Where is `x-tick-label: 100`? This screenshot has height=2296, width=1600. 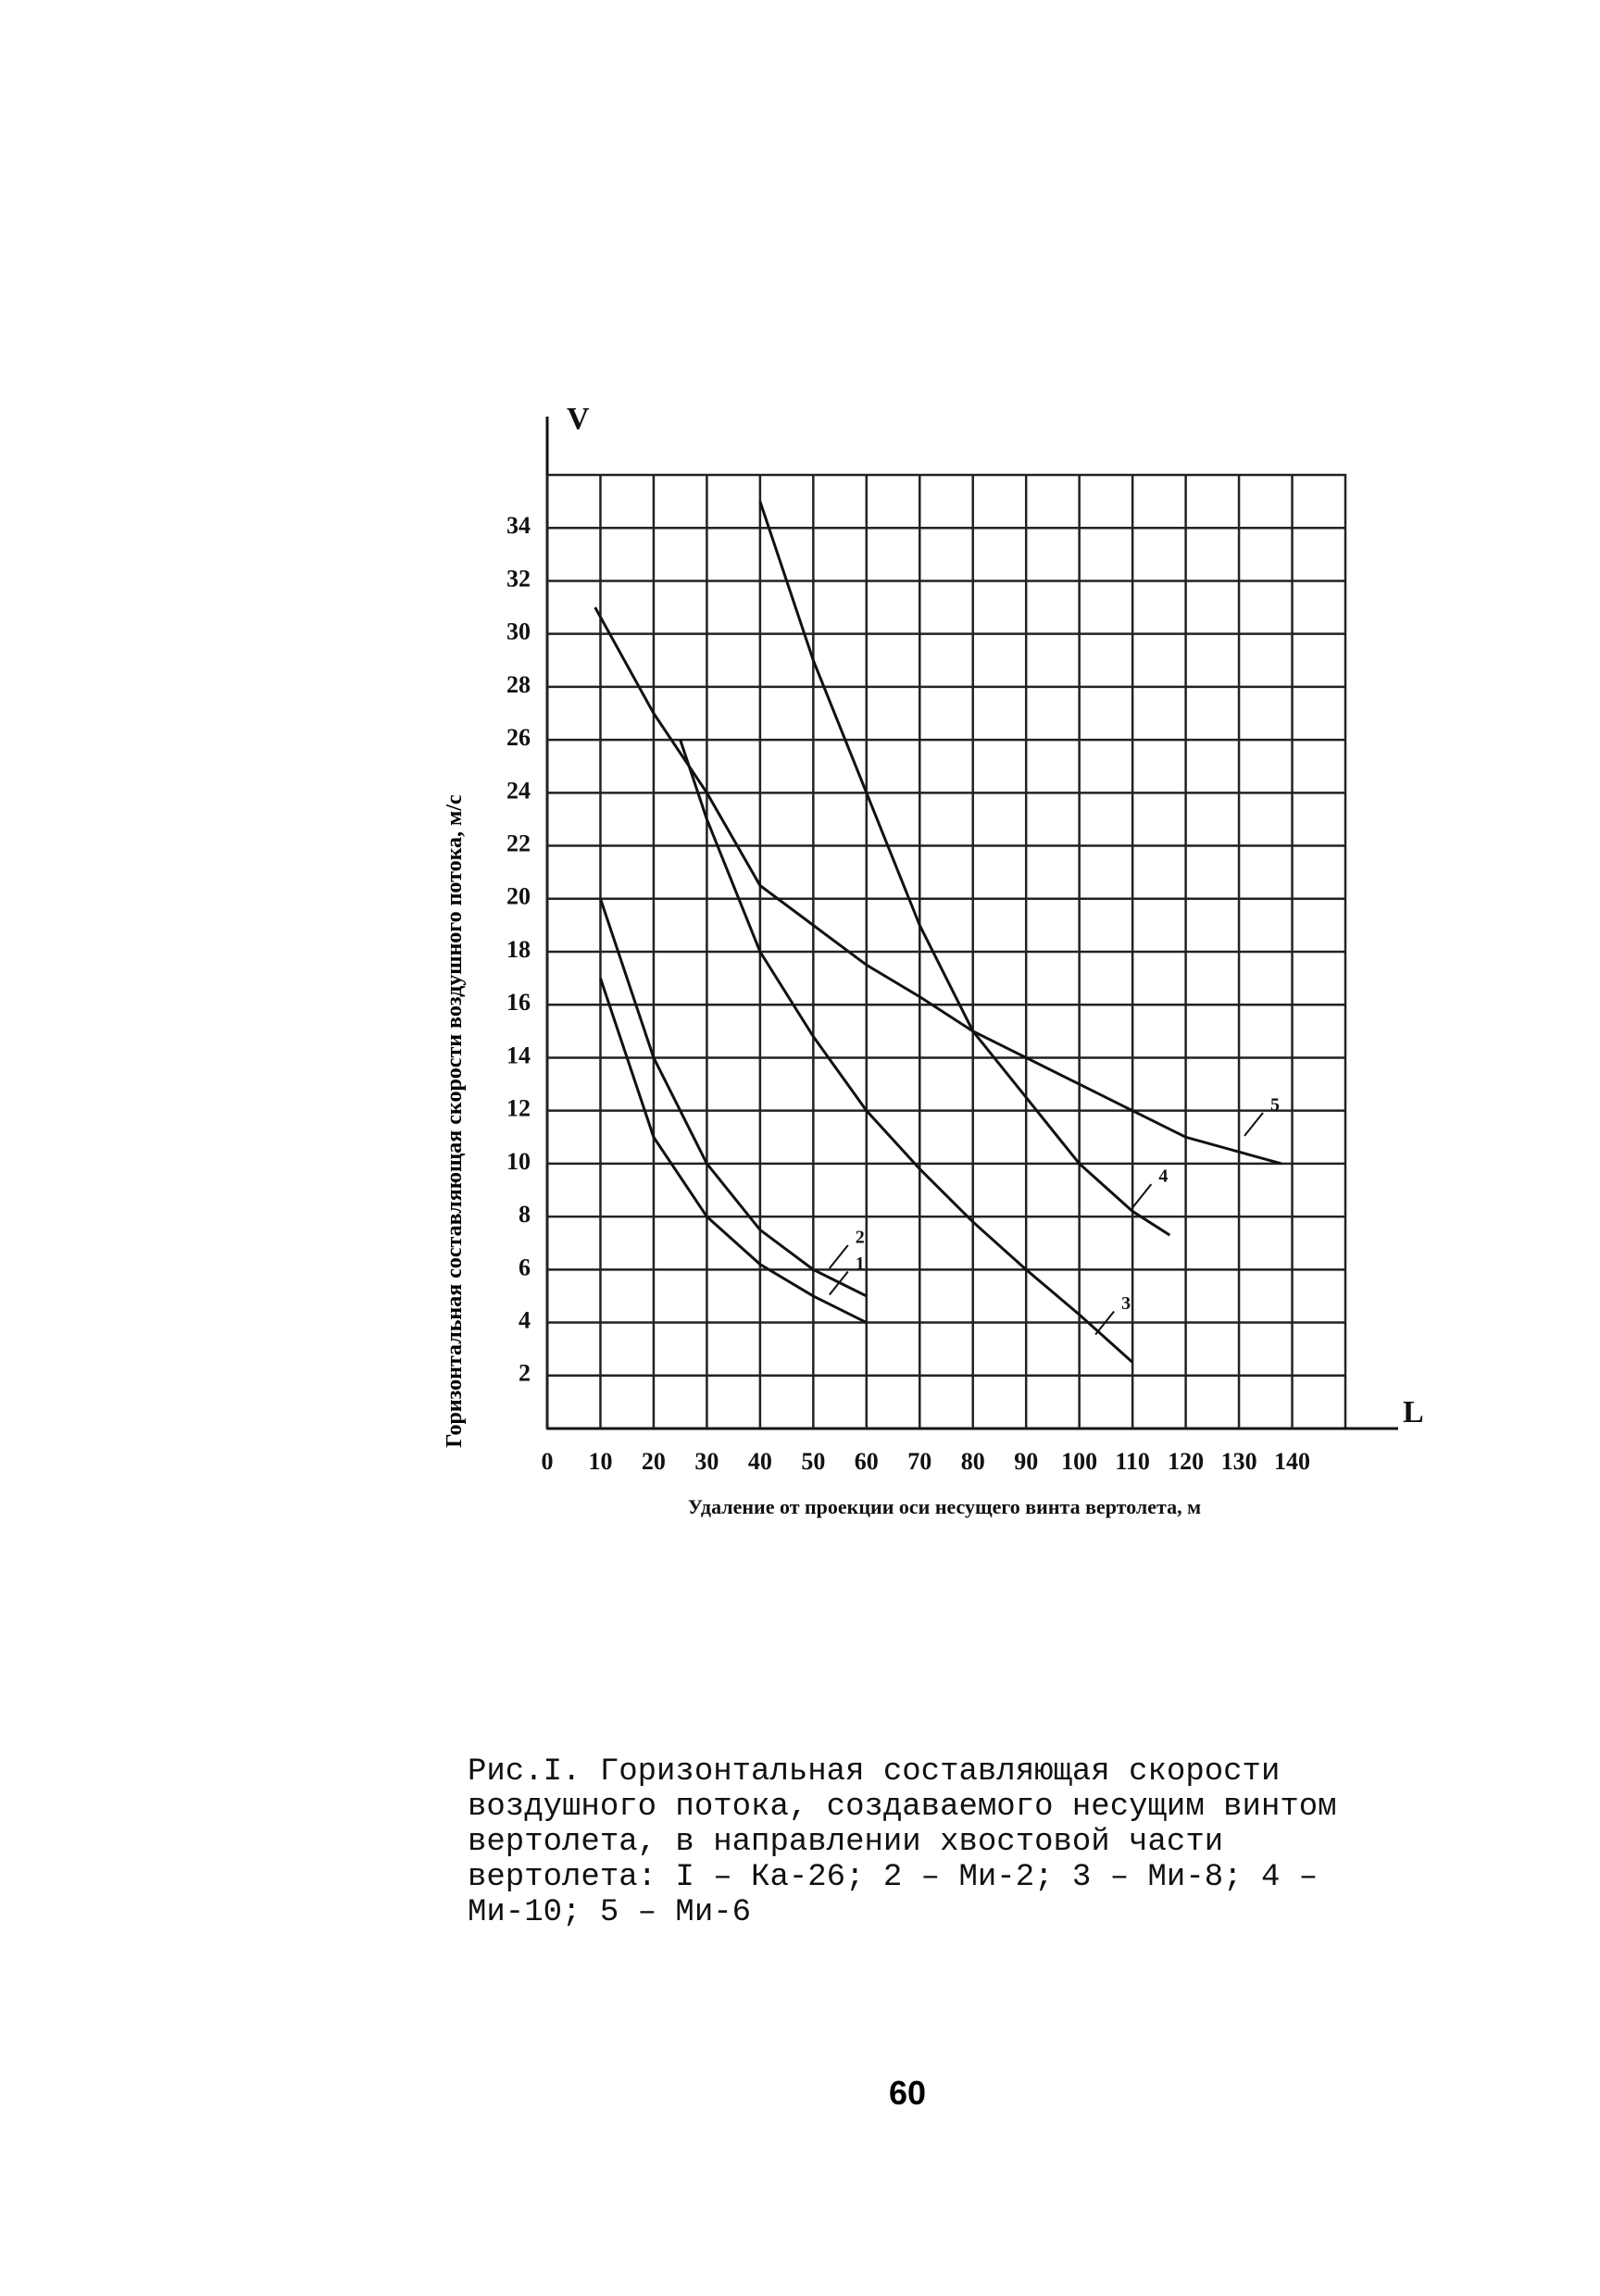
x-tick-label: 100 is located at coordinates (1079, 1461).